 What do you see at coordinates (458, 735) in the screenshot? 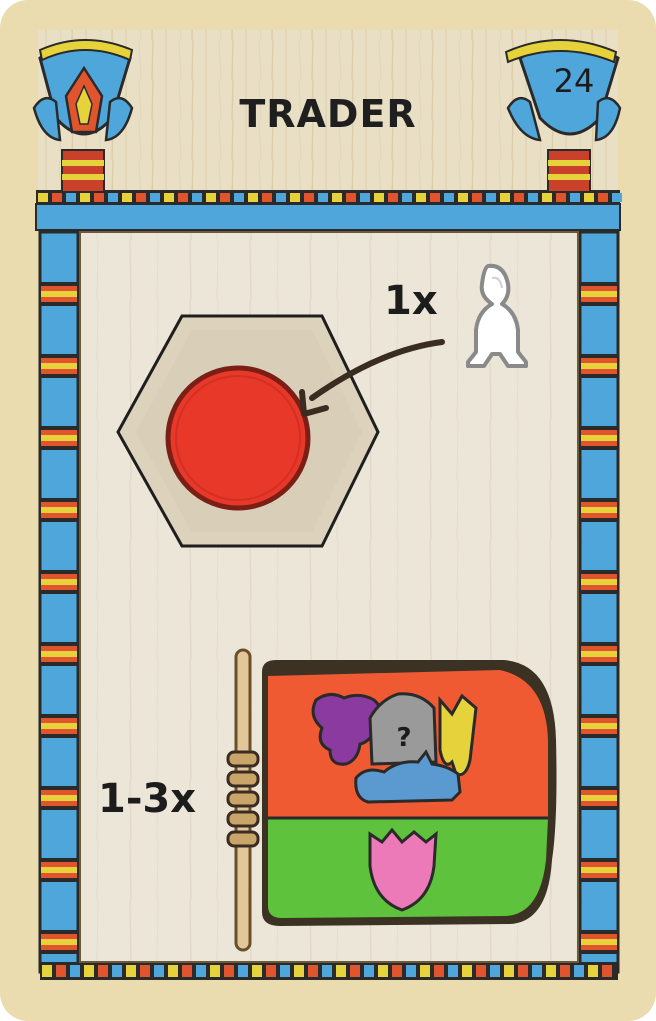
I see `grain-icon` at bounding box center [458, 735].